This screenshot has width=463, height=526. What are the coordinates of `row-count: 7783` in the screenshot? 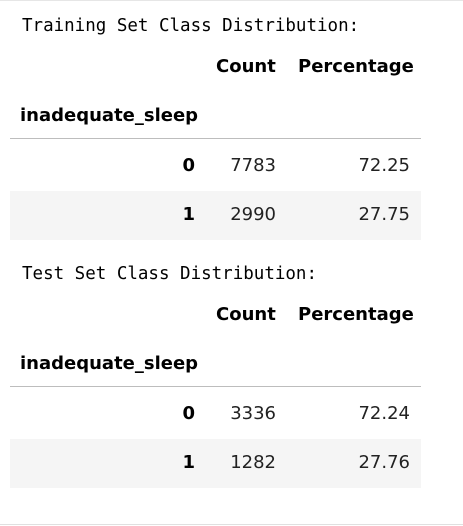 It's located at (253, 165).